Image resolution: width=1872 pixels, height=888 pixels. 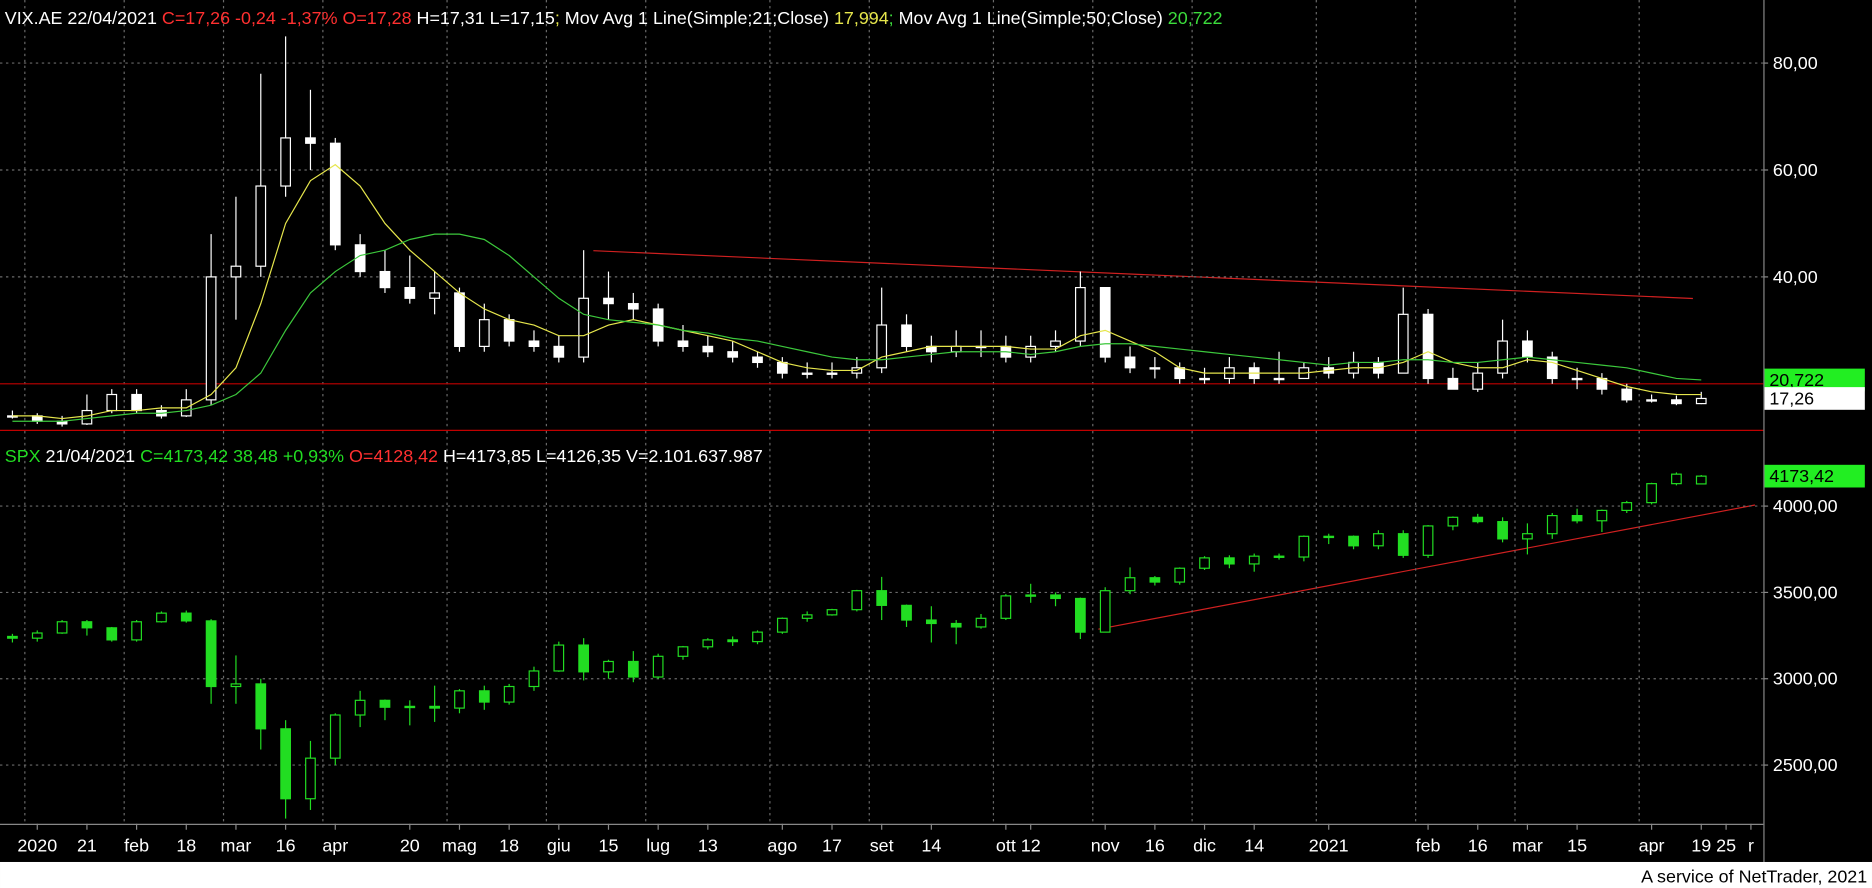 I want to click on y-tick-label: 80,00, so click(x=1795, y=63).